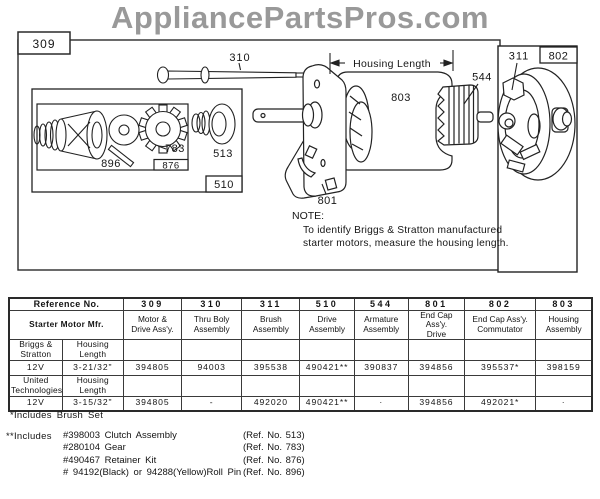 This screenshot has height=499, width=600. I want to click on thru-bolt-drawing, so click(234, 73).